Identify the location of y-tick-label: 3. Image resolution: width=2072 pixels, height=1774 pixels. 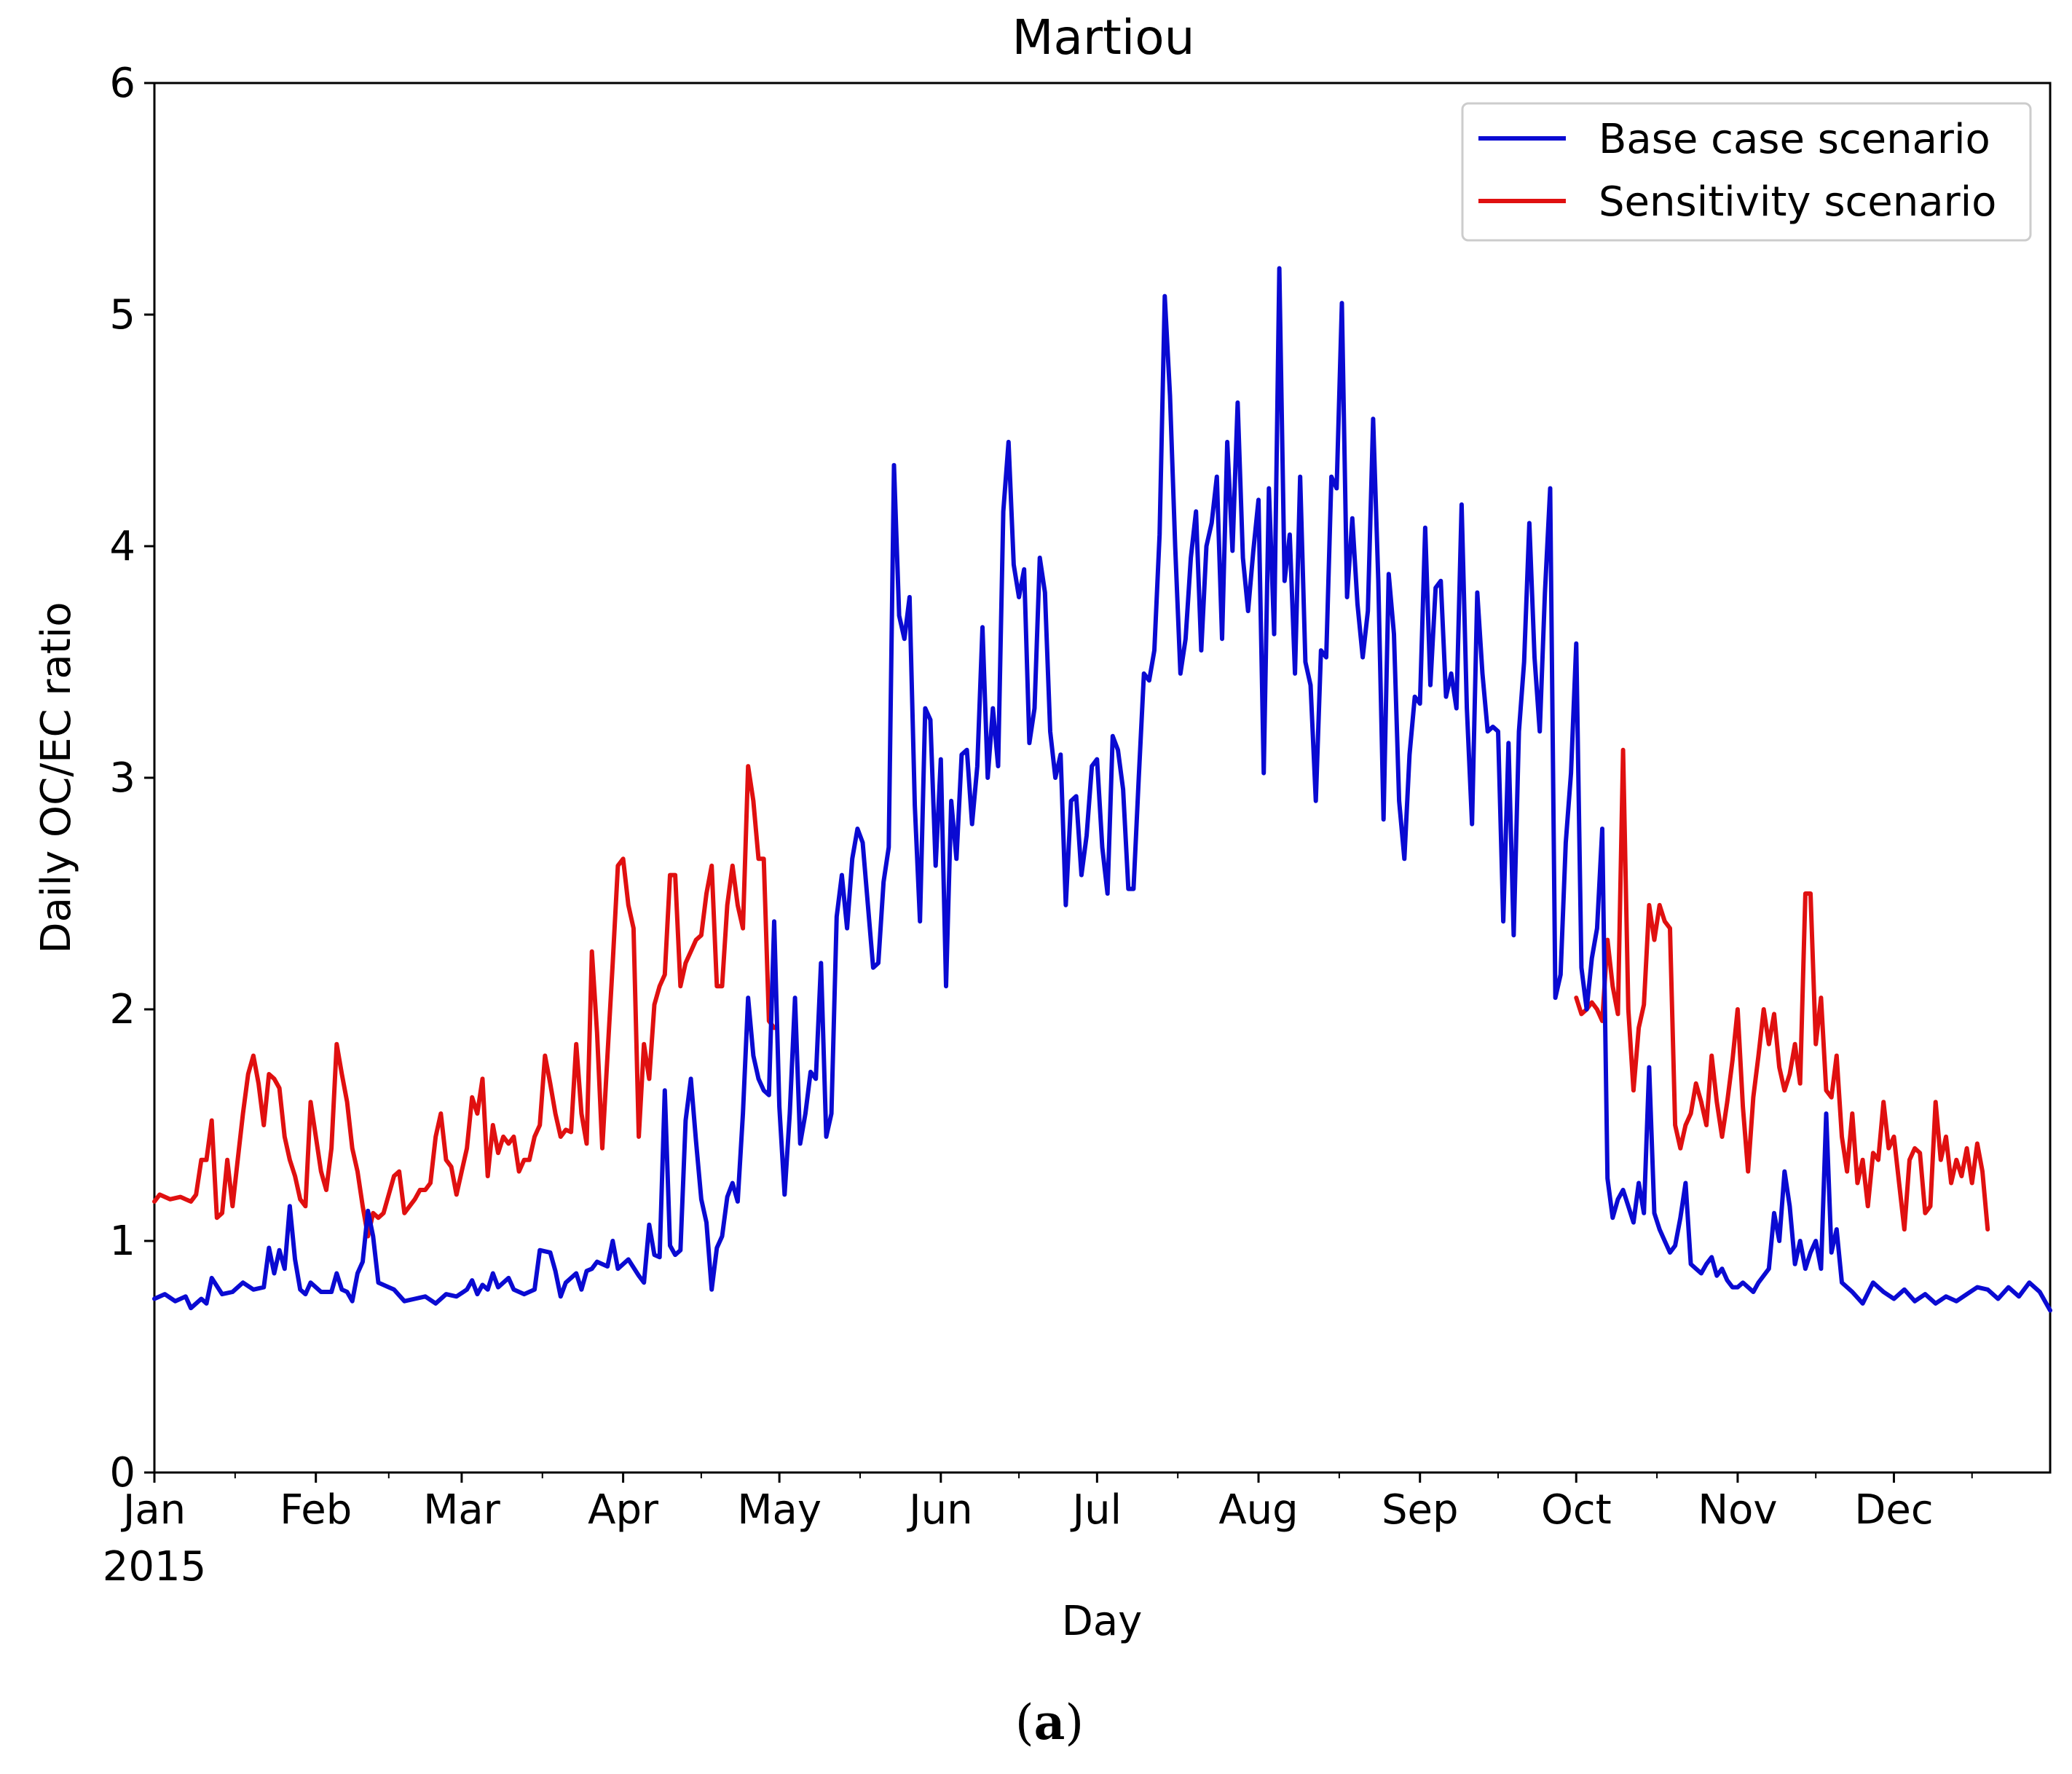
(122, 778).